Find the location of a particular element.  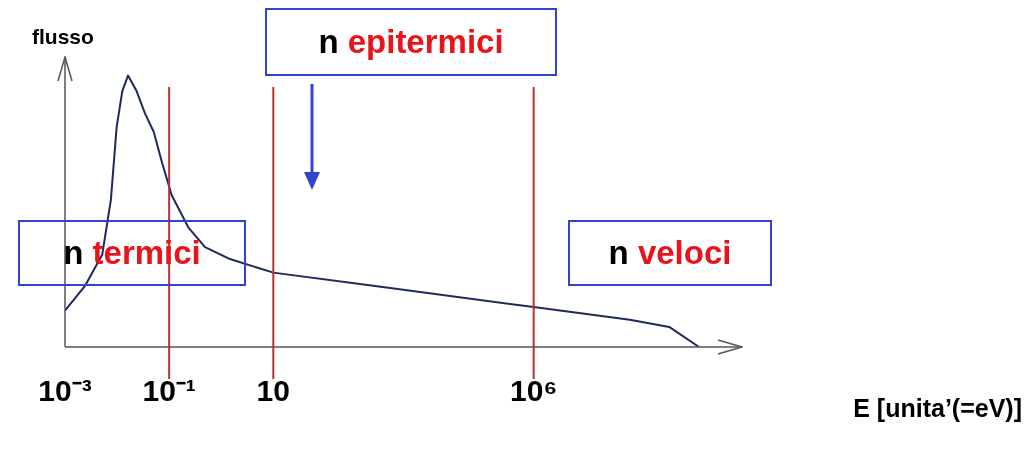

x-tick-label: 10⁻³ is located at coordinates (65, 391).